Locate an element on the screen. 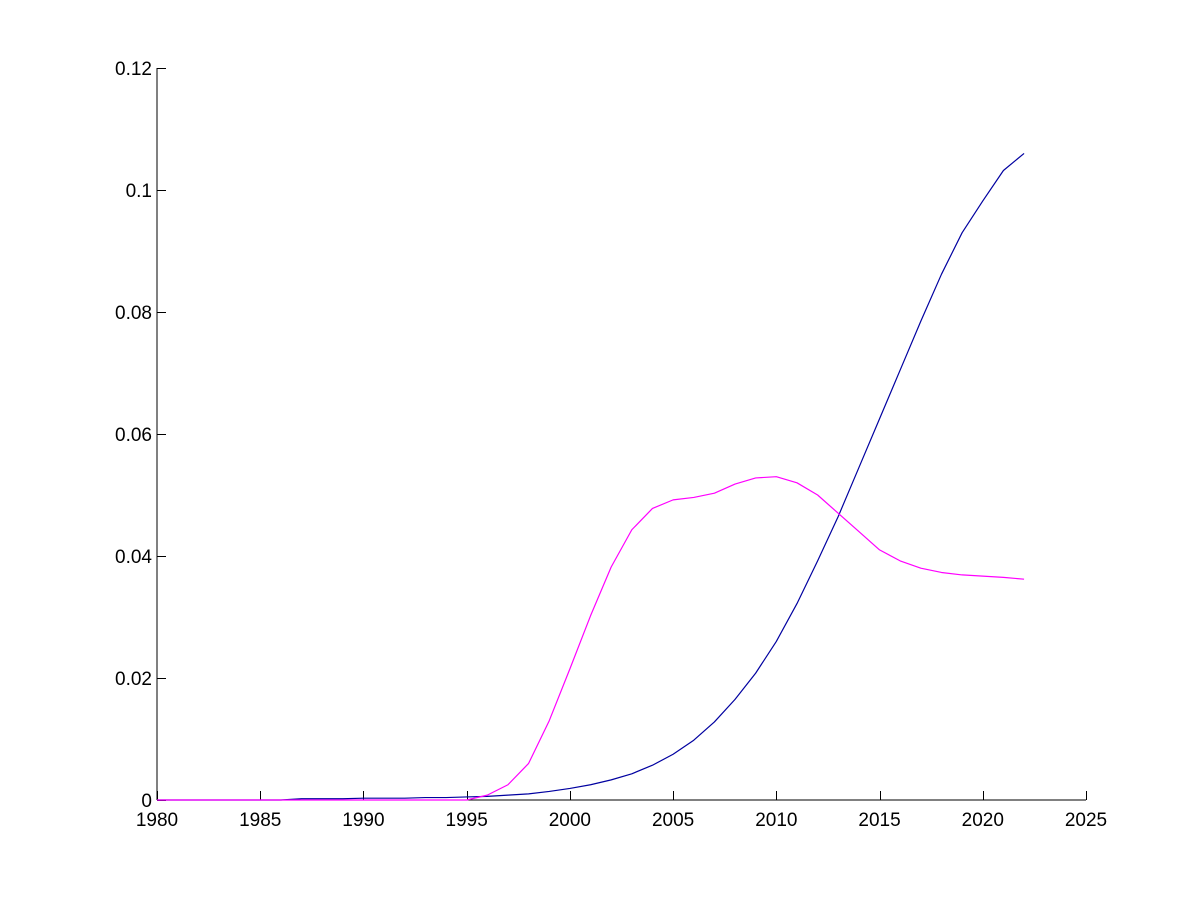 The image size is (1200, 900). x-tick-label: 1990 is located at coordinates (363, 820).